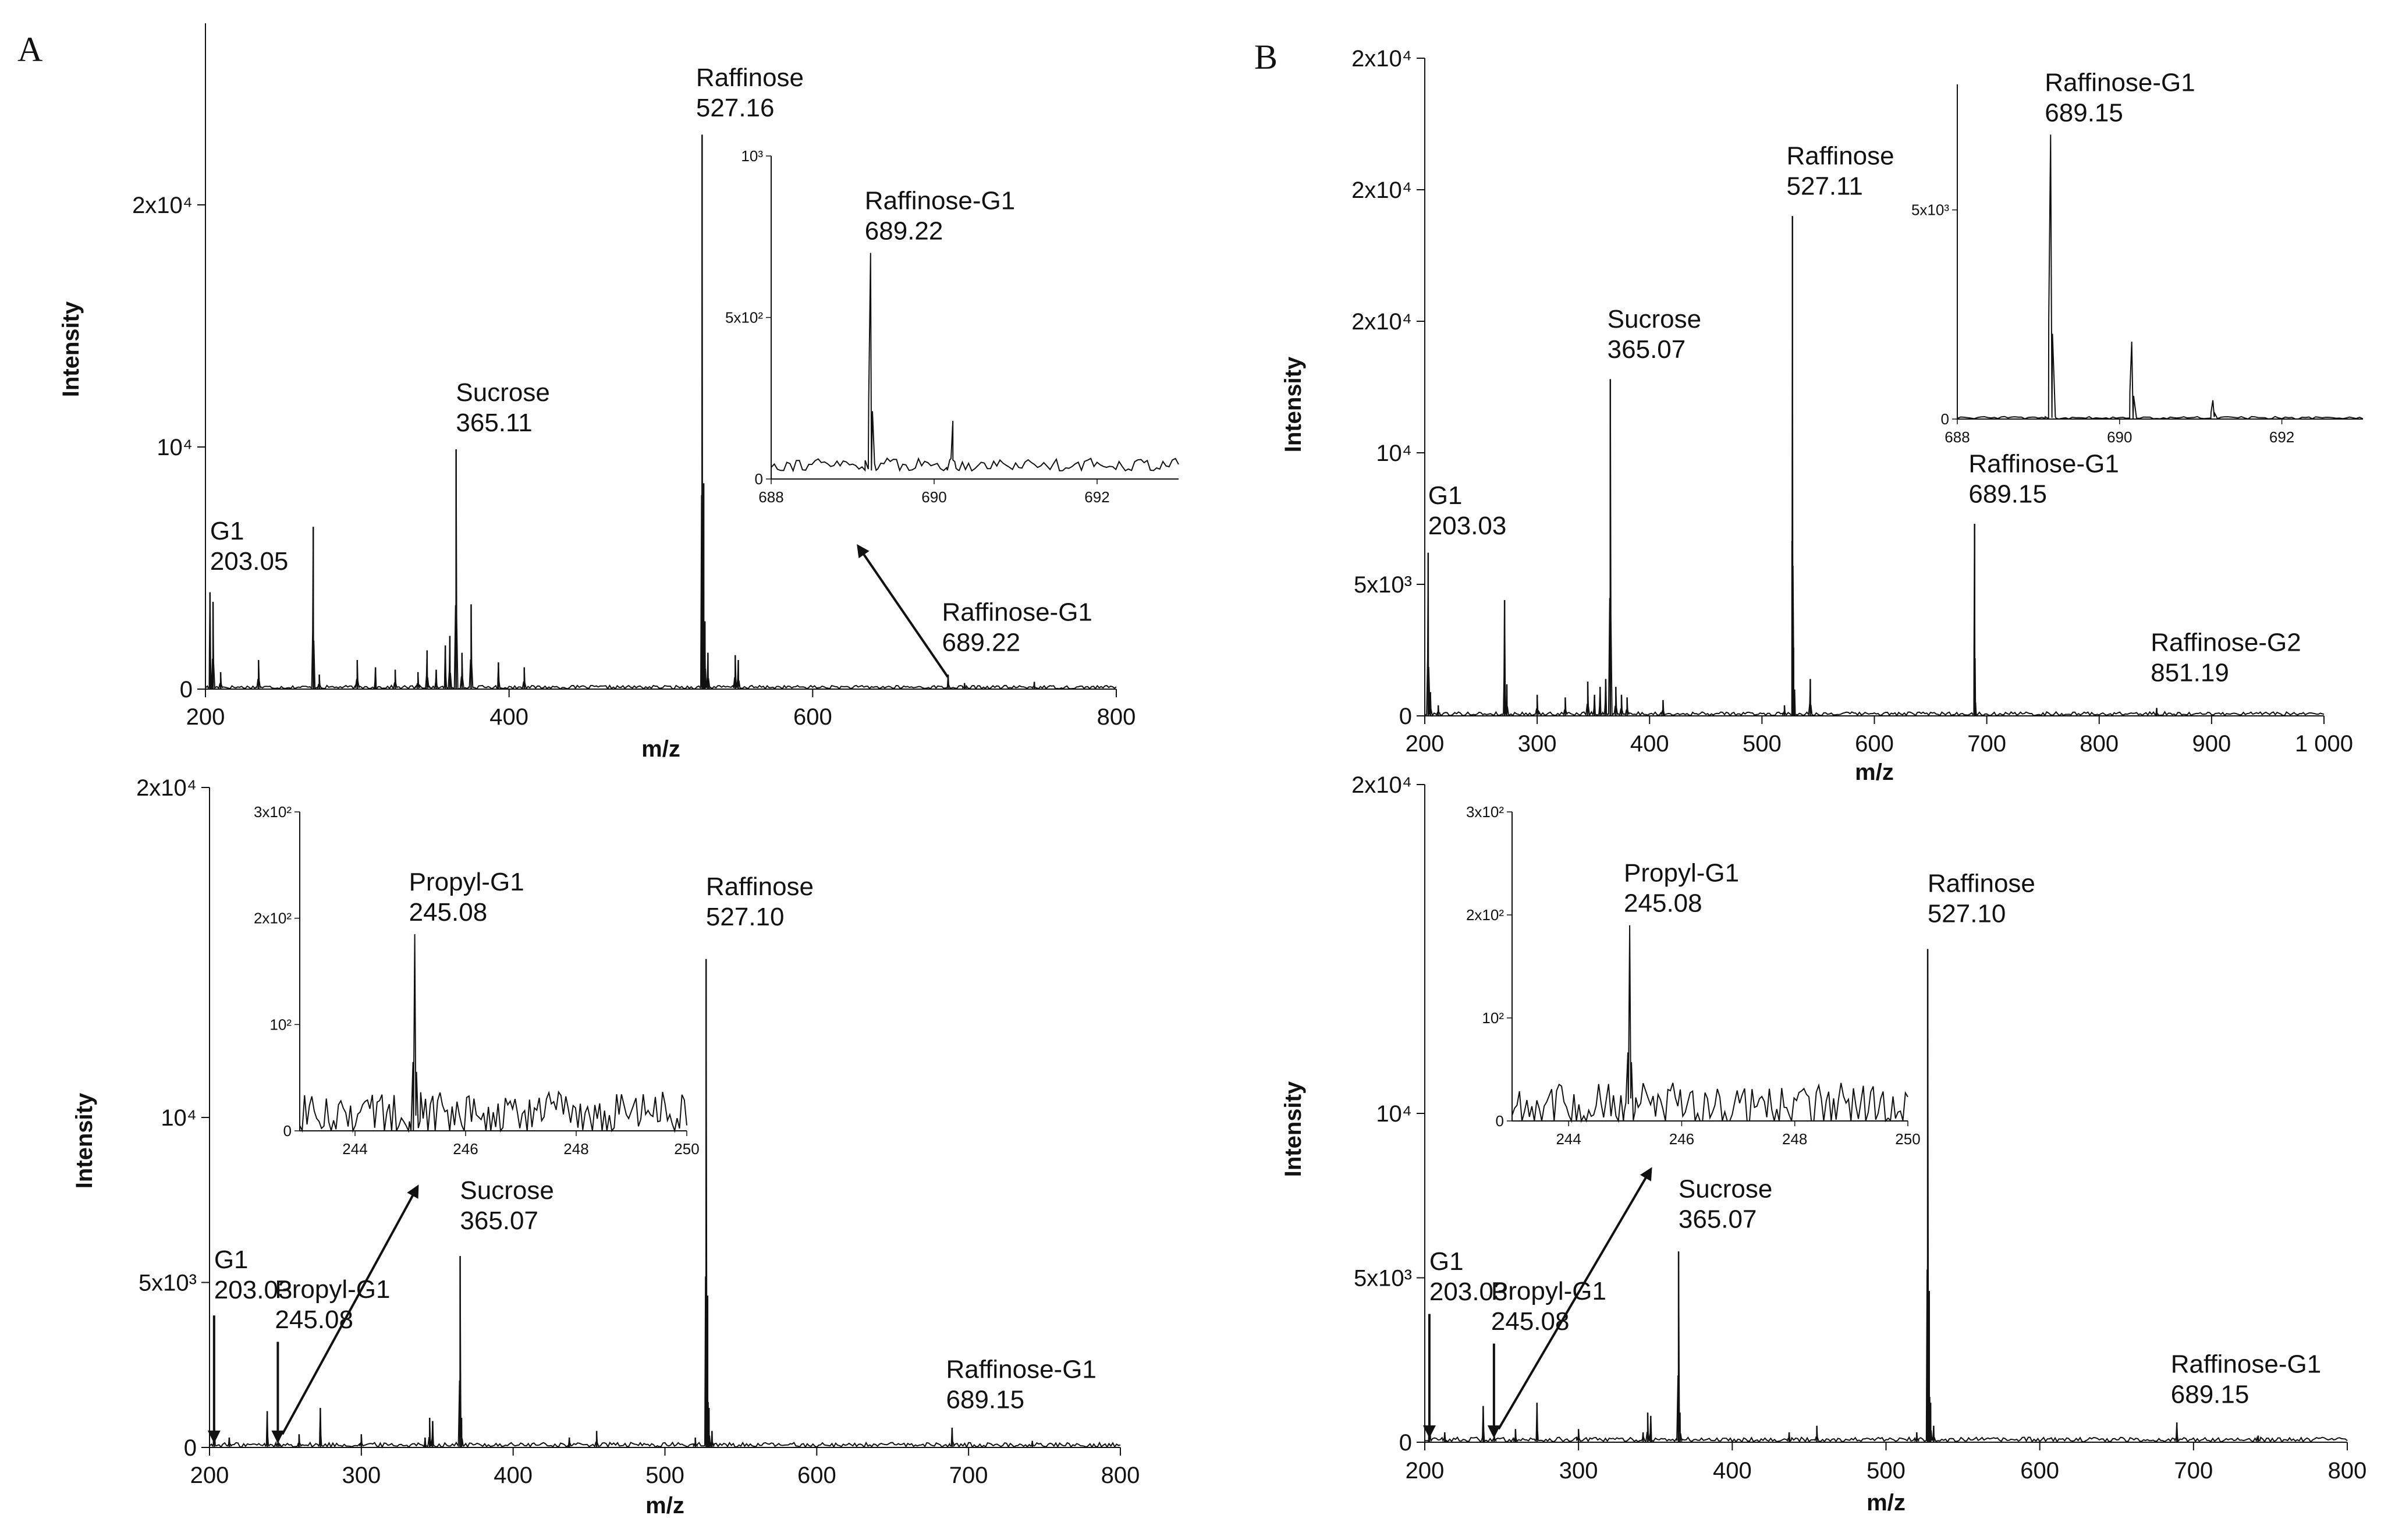 The image size is (2388, 1540). What do you see at coordinates (686, 1149) in the screenshot?
I see `inset-x-tick-label: 250` at bounding box center [686, 1149].